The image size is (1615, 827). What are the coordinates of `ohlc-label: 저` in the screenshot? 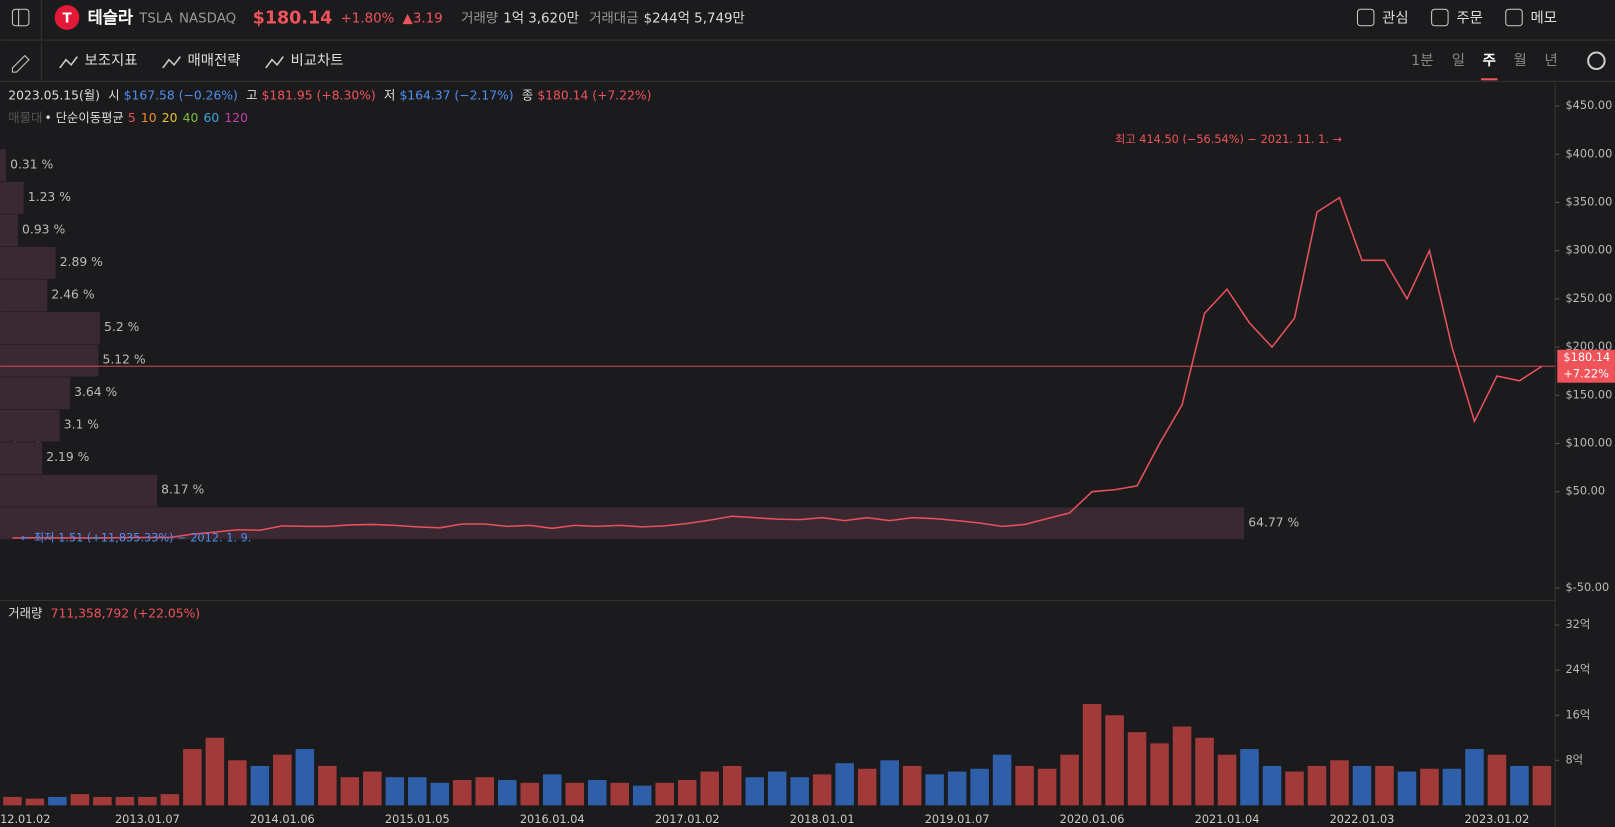 It's located at (389, 95).